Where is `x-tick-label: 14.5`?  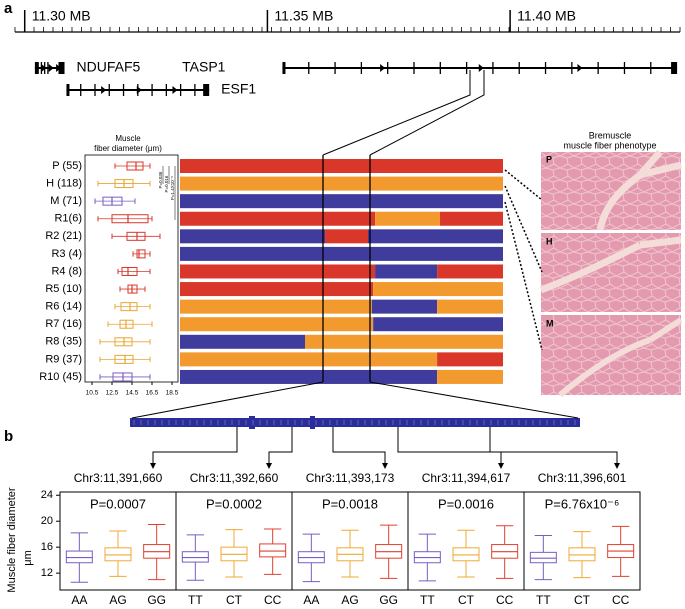
x-tick-label: 14.5 is located at coordinates (132, 393).